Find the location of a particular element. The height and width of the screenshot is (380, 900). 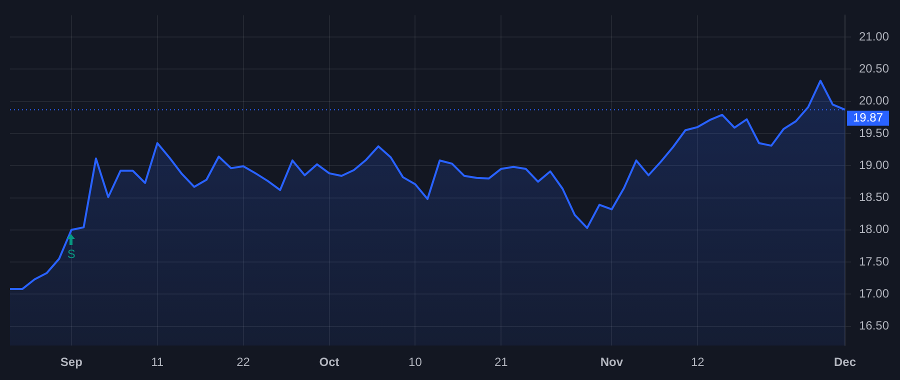

x-tick-label: 21 is located at coordinates (501, 362).